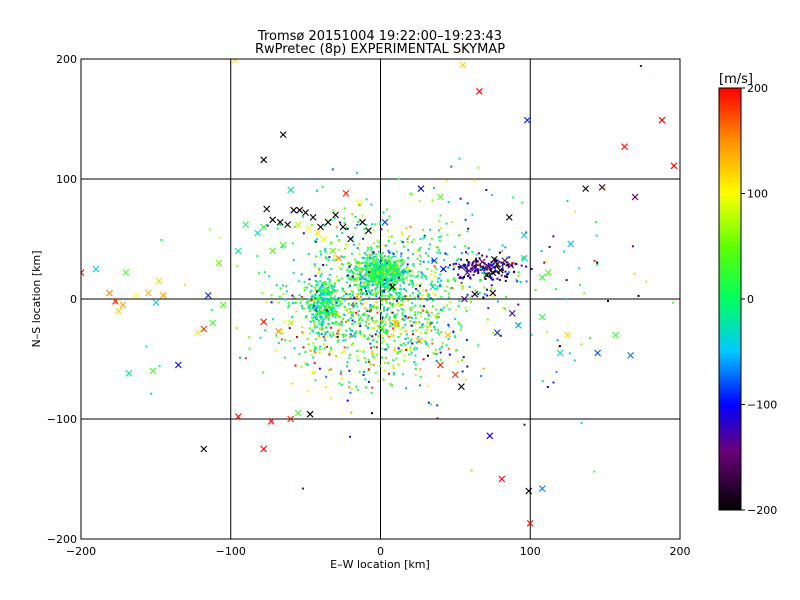 The height and width of the screenshot is (600, 800). Describe the element at coordinates (66, 59) in the screenshot. I see `y-tick-label: 200` at that location.